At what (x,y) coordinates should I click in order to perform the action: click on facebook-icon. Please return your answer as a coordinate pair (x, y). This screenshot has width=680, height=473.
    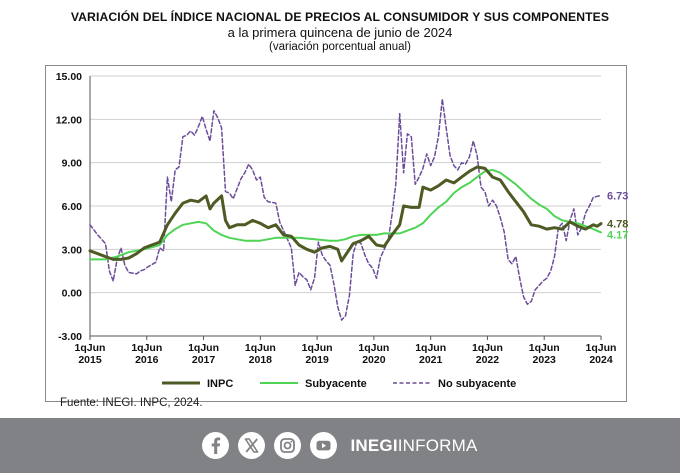
    Looking at the image, I should click on (216, 445).